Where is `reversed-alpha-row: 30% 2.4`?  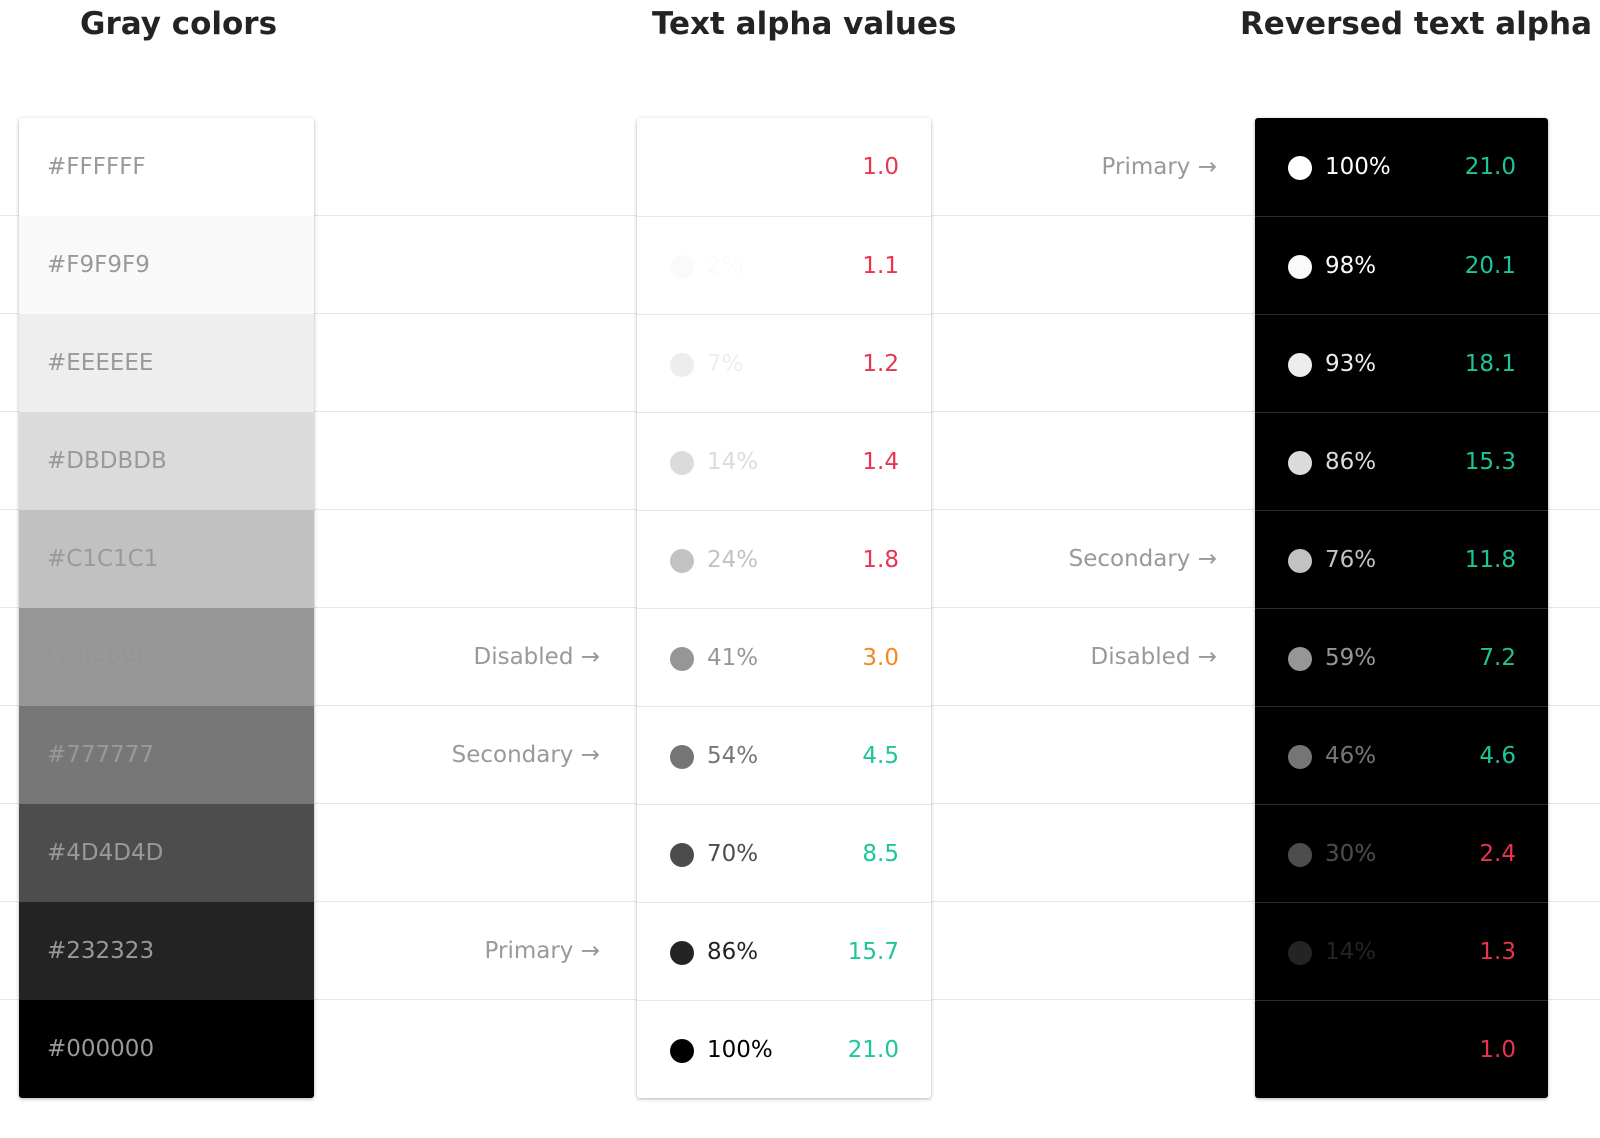 reversed-alpha-row: 30% 2.4 is located at coordinates (1401, 853).